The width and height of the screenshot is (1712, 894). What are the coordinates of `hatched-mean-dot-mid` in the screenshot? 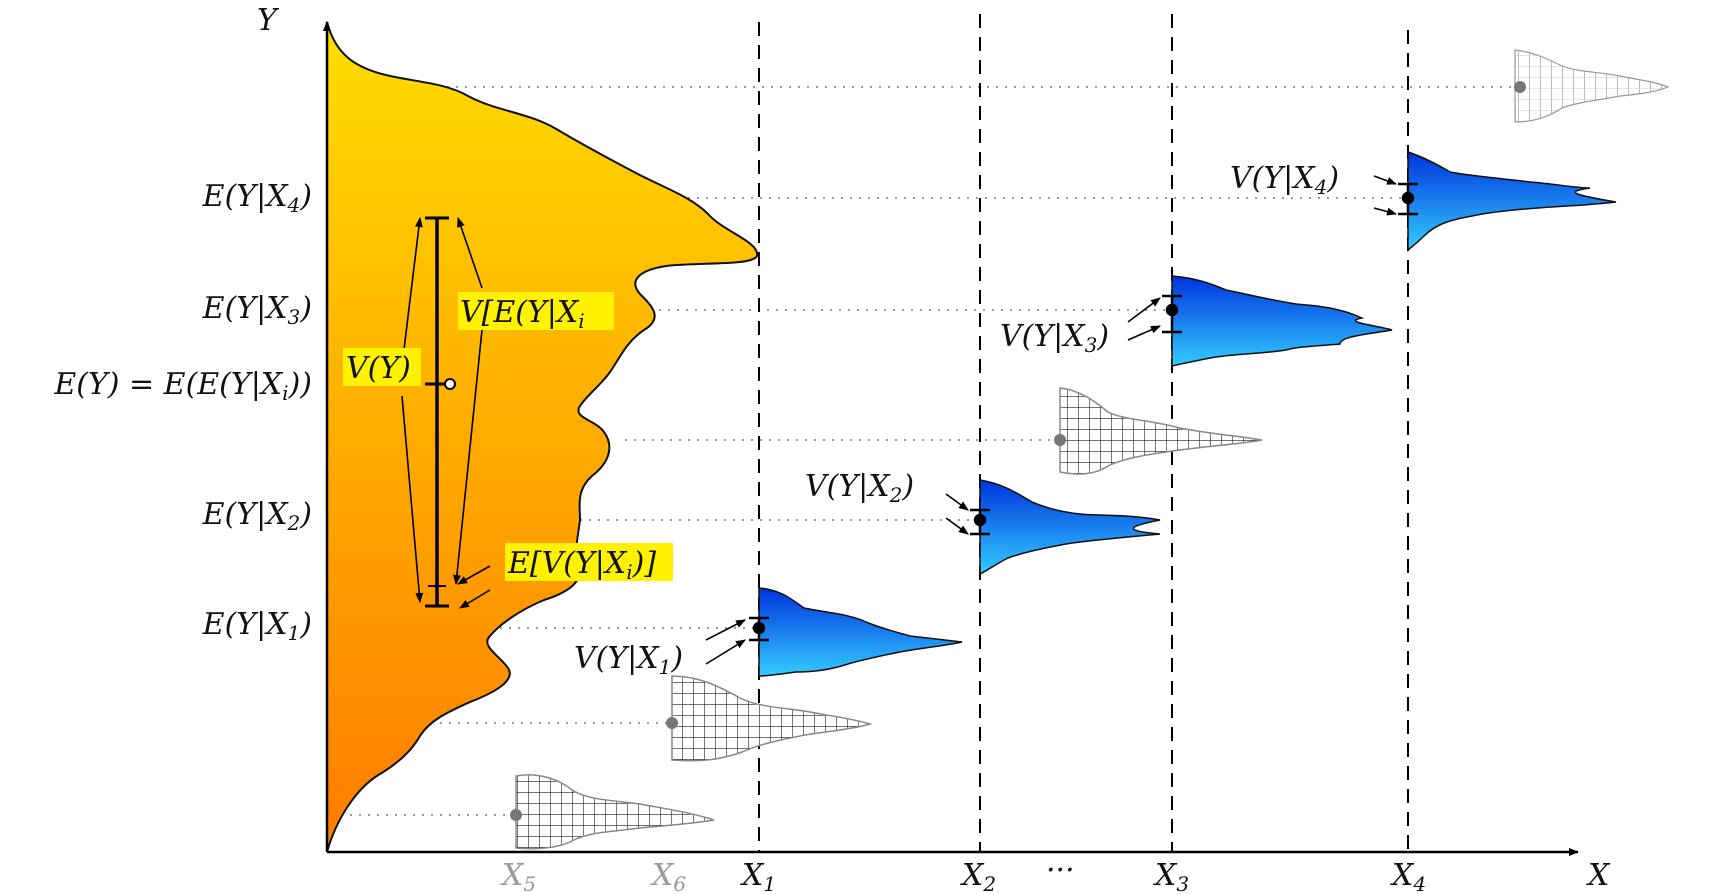 It's located at (1060, 440).